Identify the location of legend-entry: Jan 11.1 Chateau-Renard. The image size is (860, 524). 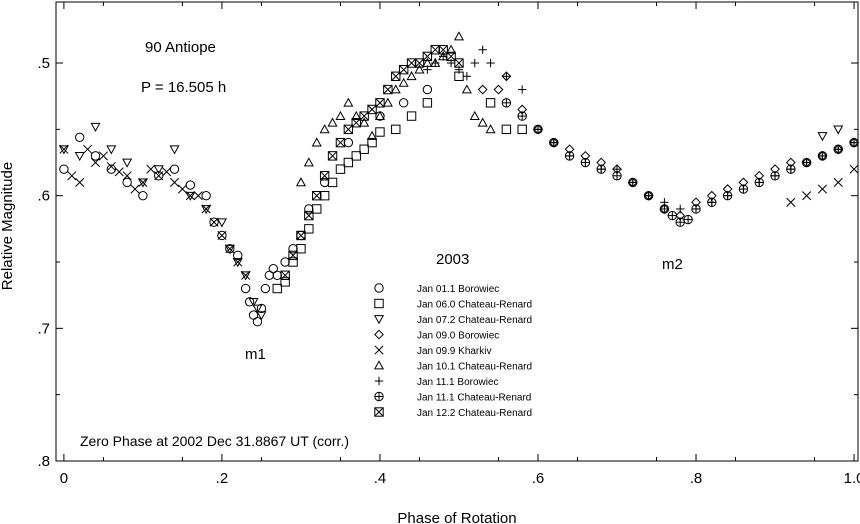
(452, 397).